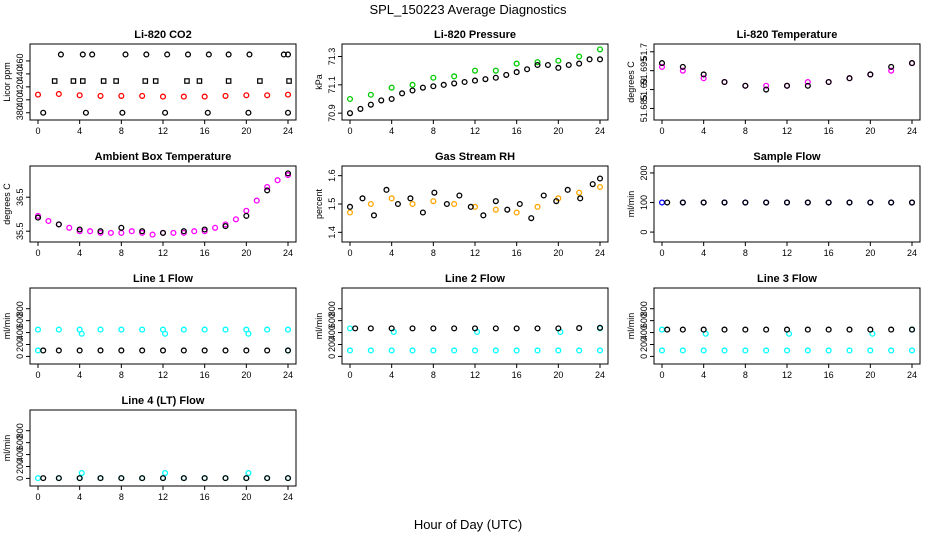  I want to click on y-tick-label: 1.4, so click(332, 232).